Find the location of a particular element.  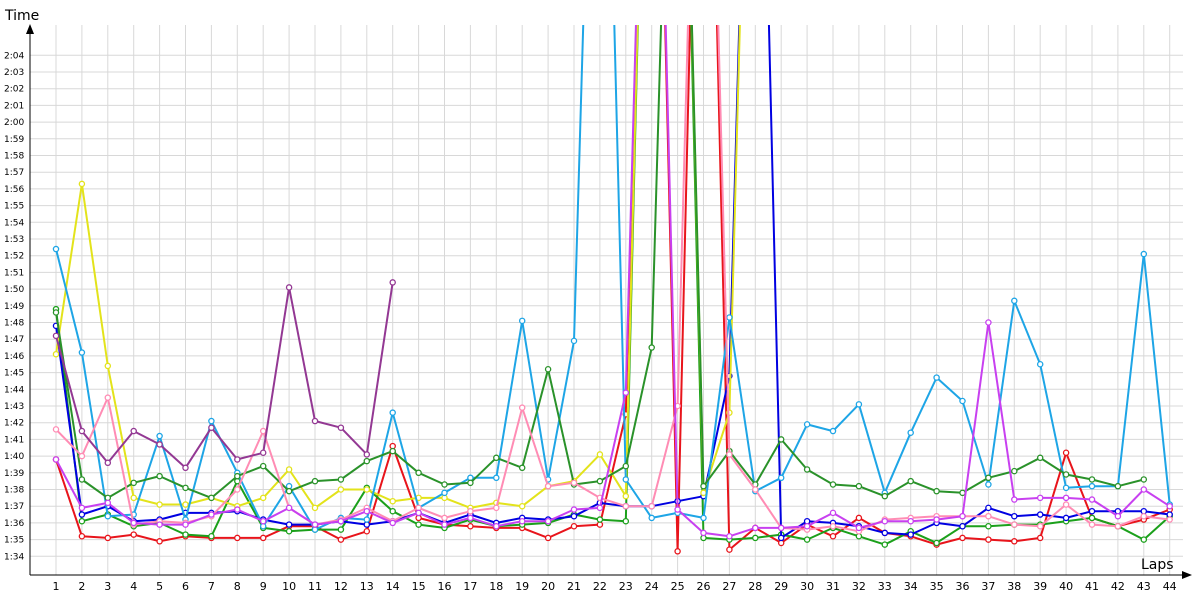

x-tick-label: 24 is located at coordinates (652, 586).